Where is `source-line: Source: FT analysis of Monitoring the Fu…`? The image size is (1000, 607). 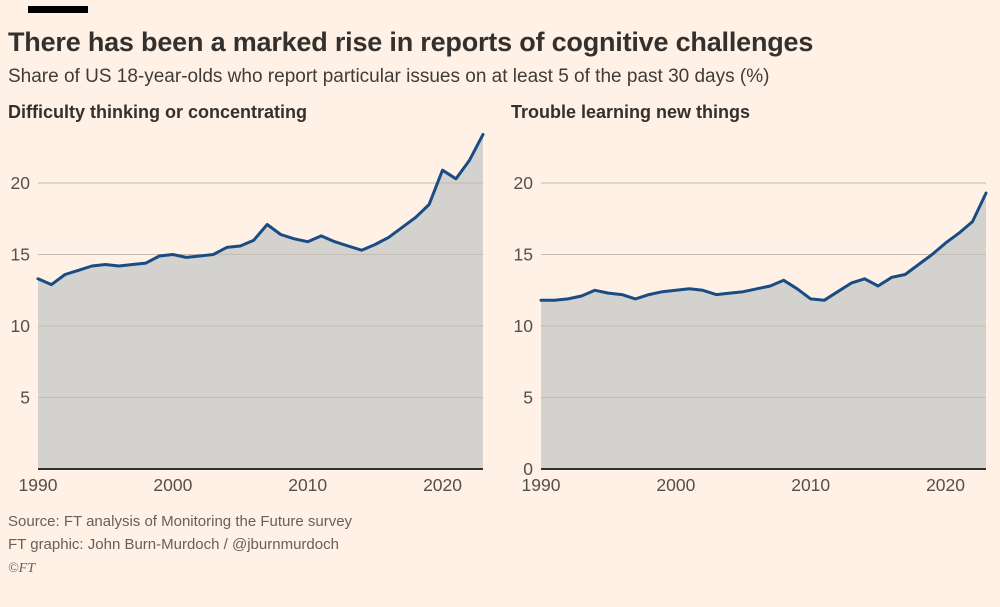
source-line: Source: FT analysis of Monitoring the Fu… is located at coordinates (180, 521).